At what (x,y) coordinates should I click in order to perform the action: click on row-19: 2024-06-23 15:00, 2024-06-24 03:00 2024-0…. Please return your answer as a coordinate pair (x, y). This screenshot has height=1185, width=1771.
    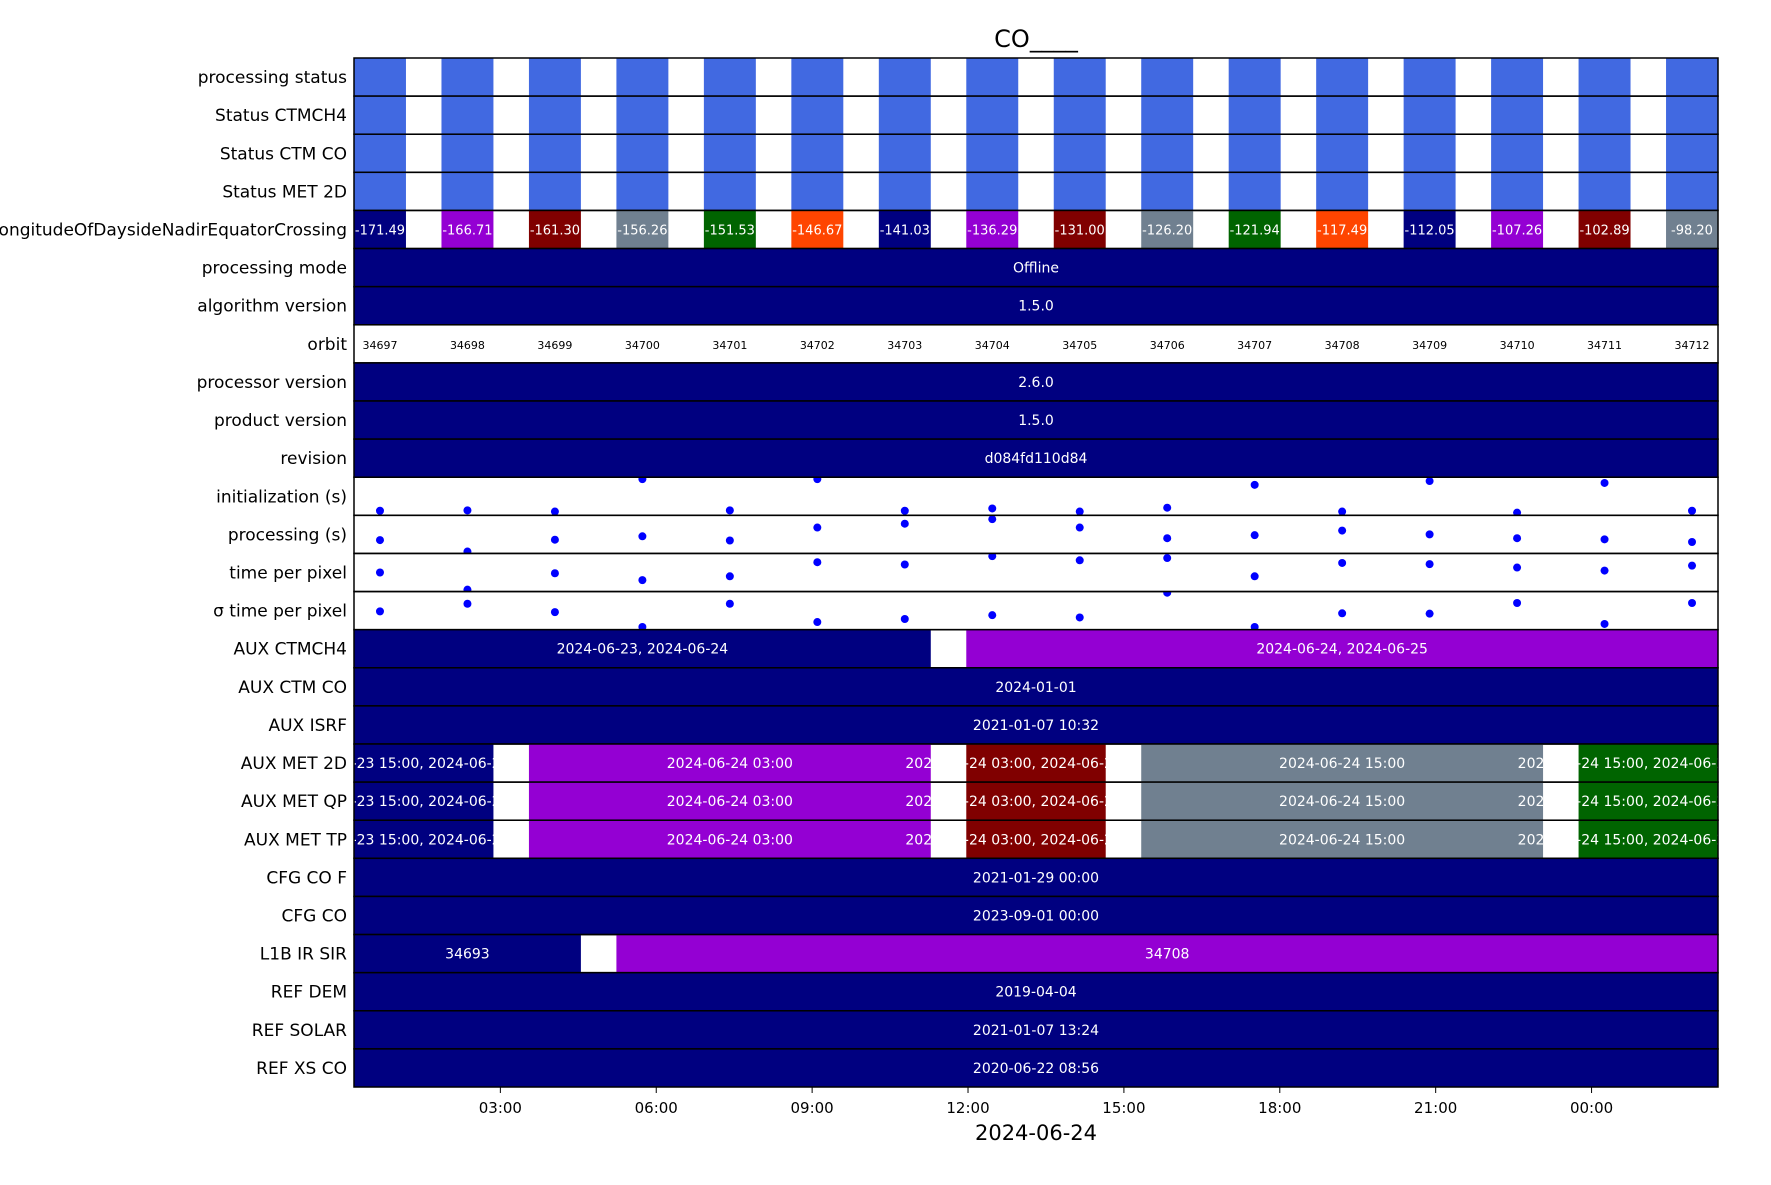
    Looking at the image, I should click on (1062, 801).